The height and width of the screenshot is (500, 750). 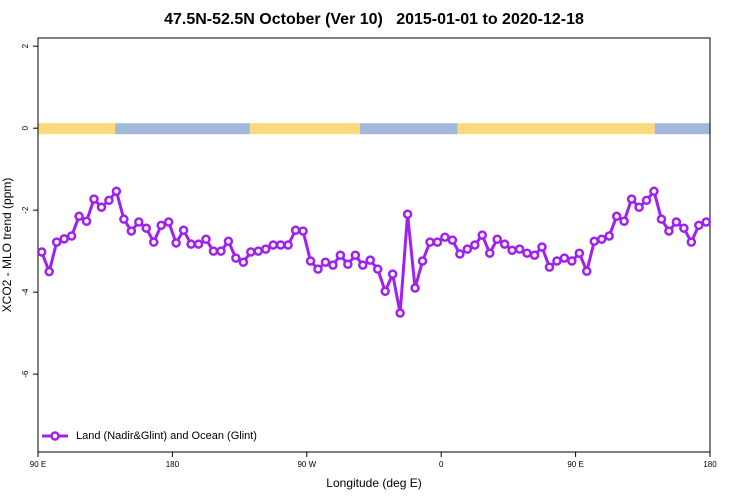 I want to click on legend-marker, so click(x=55, y=436).